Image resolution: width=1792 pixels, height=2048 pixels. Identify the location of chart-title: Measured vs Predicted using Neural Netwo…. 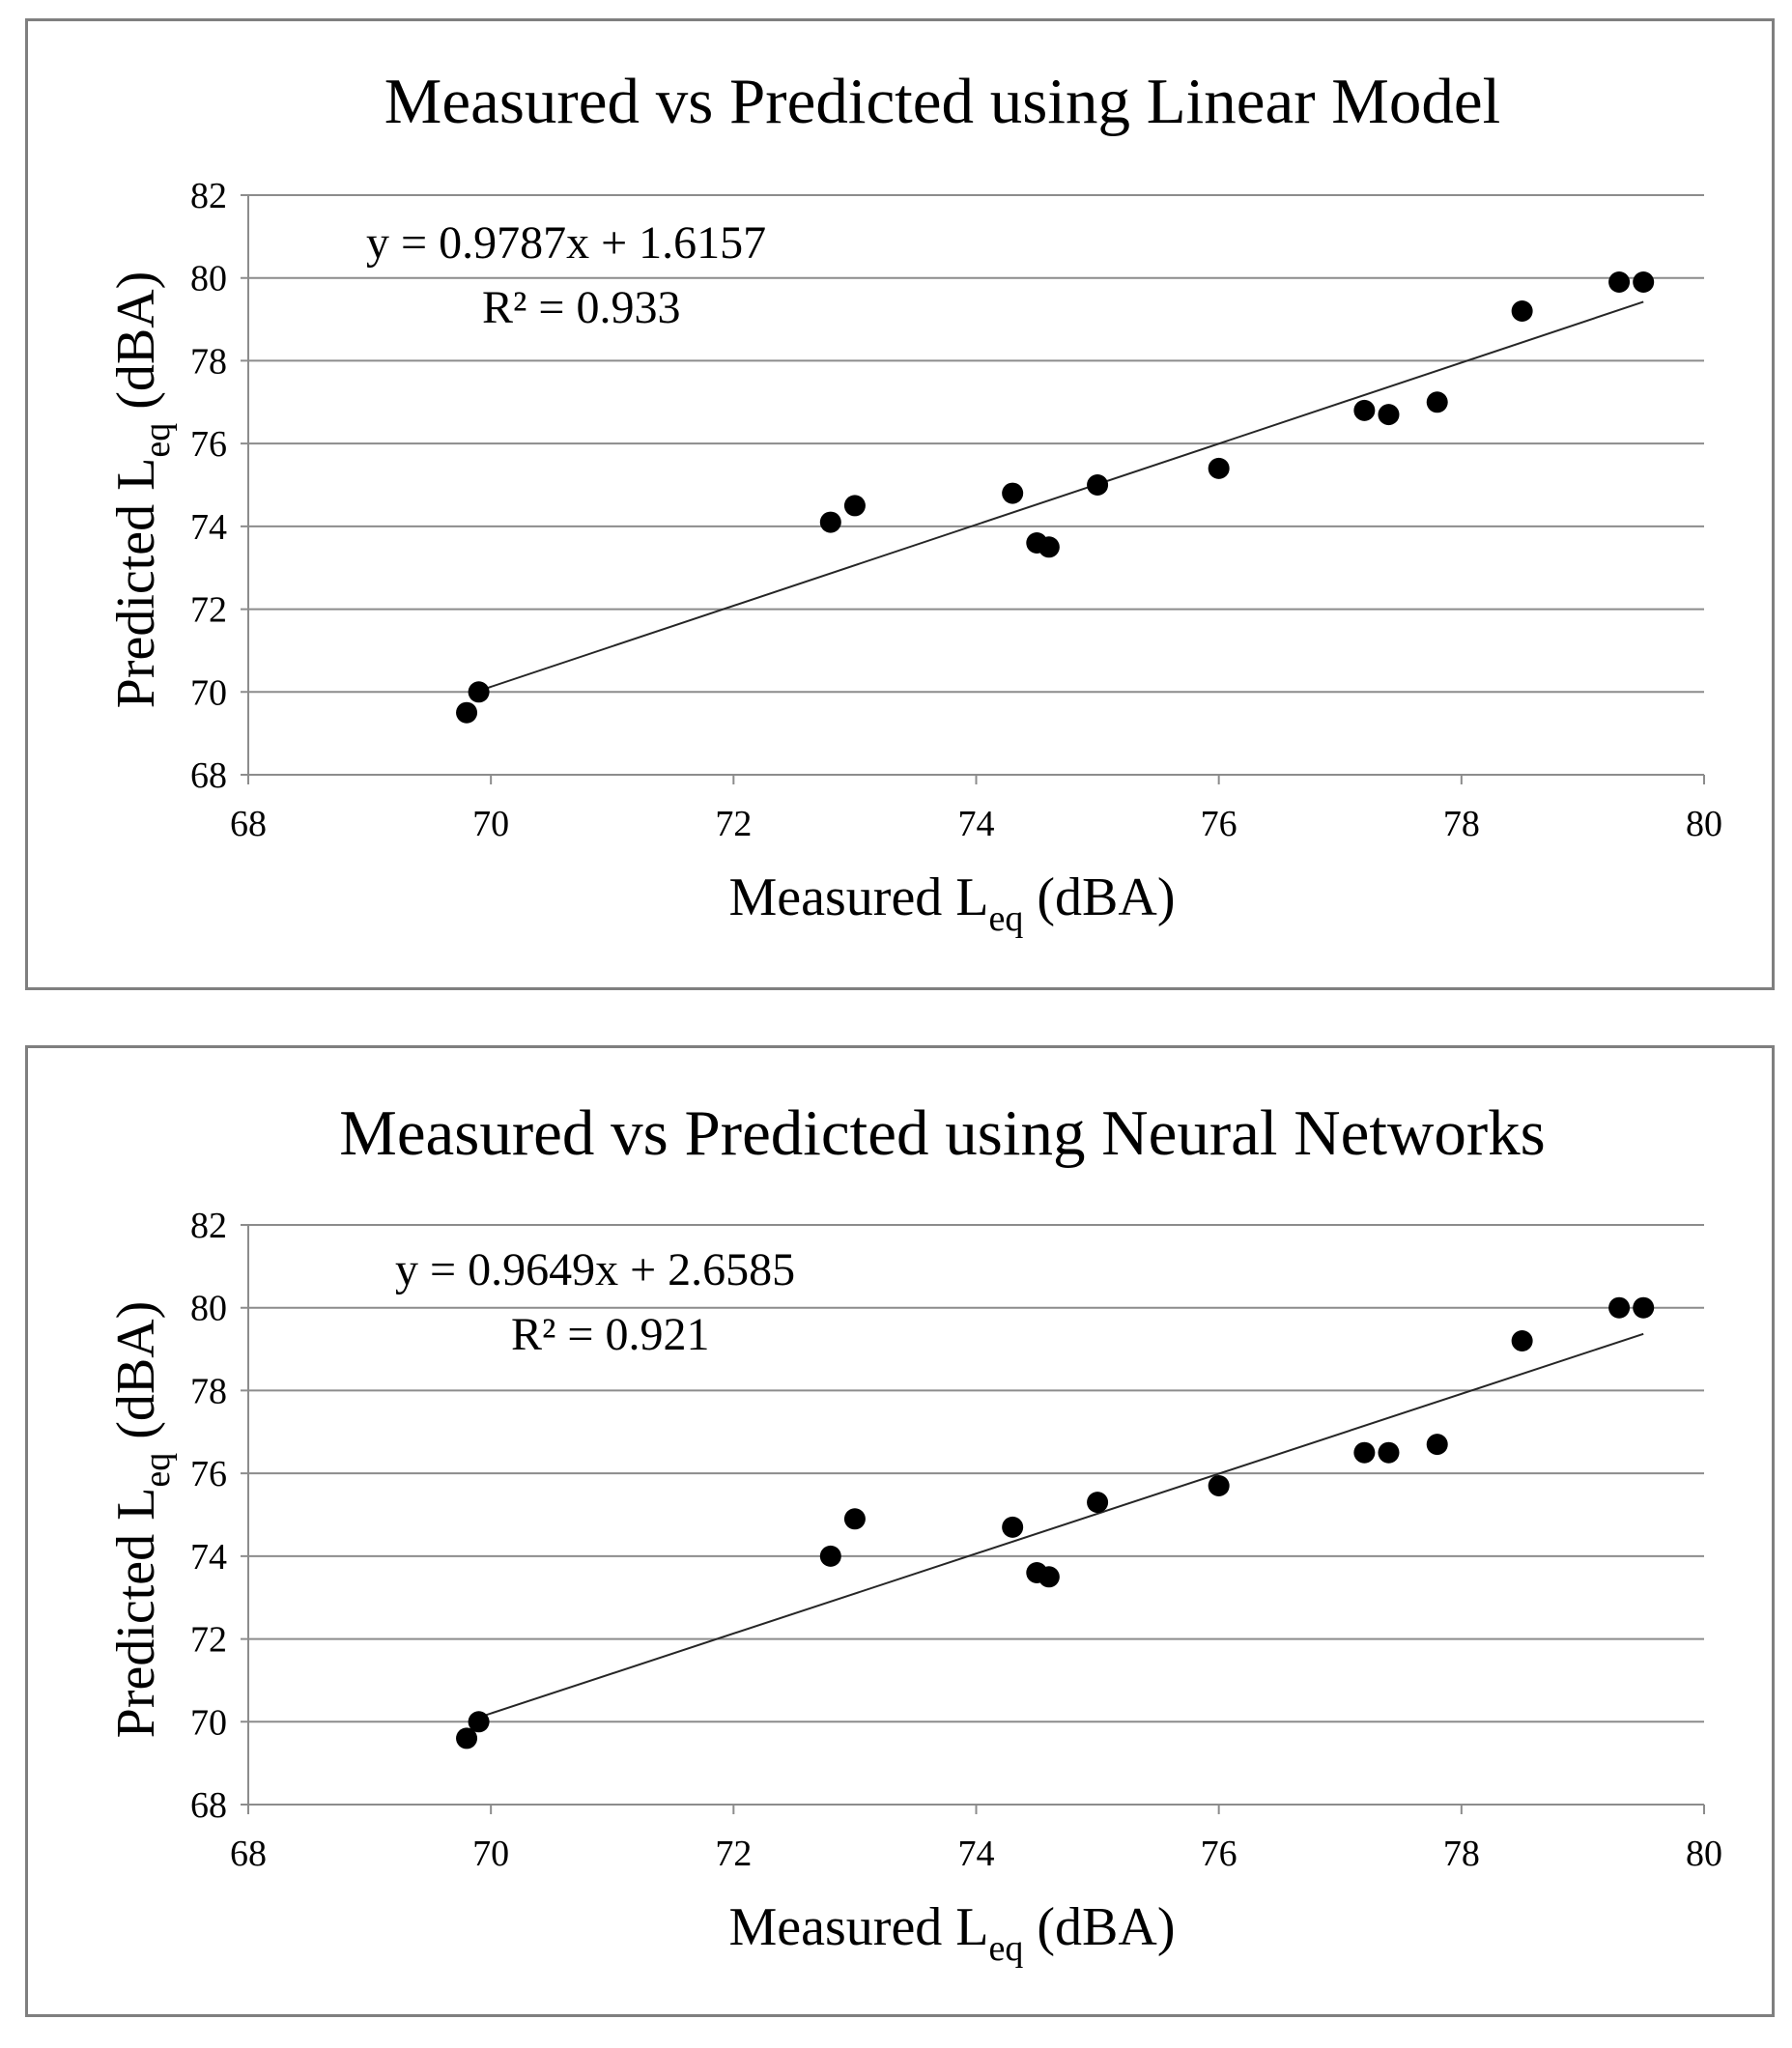
(942, 1133).